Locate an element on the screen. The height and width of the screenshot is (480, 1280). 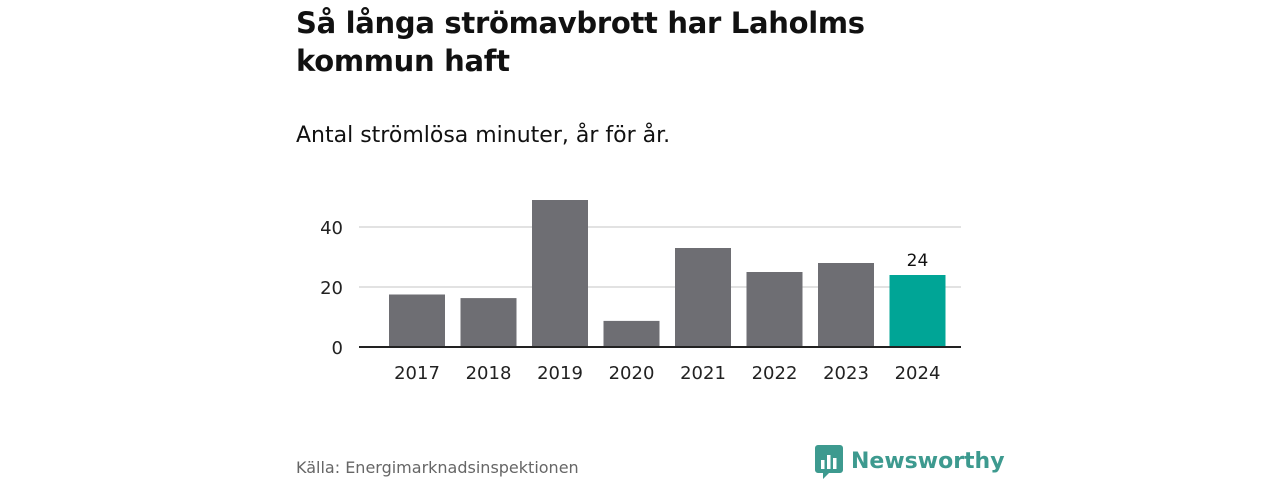
bar-2021 is located at coordinates (703, 297).